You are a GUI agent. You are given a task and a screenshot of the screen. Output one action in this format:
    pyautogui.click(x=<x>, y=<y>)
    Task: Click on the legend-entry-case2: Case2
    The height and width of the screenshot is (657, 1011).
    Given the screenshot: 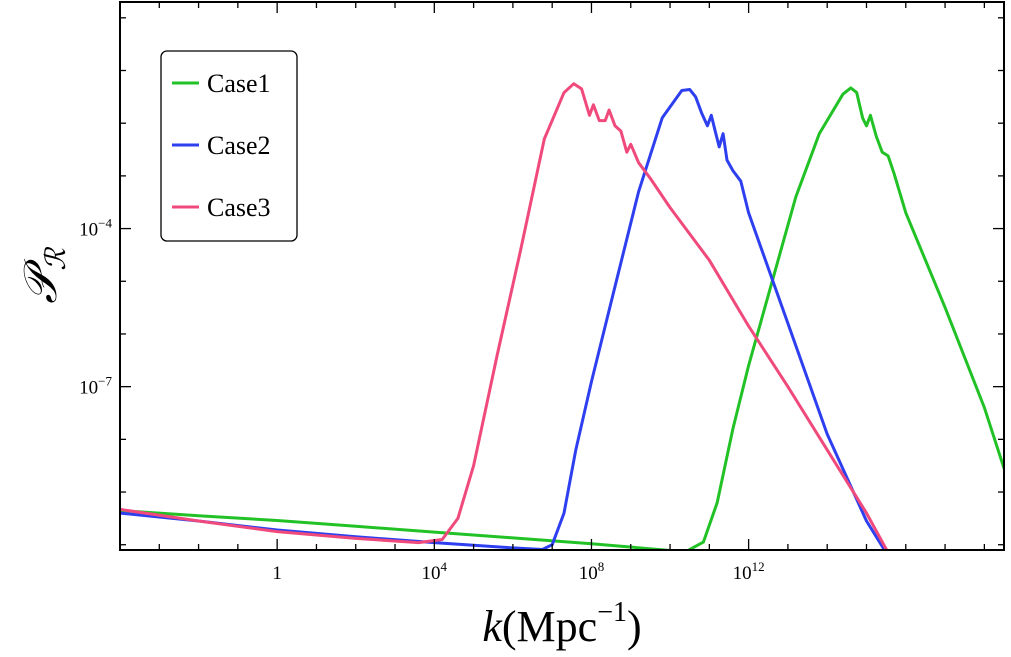 What is the action you would take?
    pyautogui.click(x=221, y=145)
    